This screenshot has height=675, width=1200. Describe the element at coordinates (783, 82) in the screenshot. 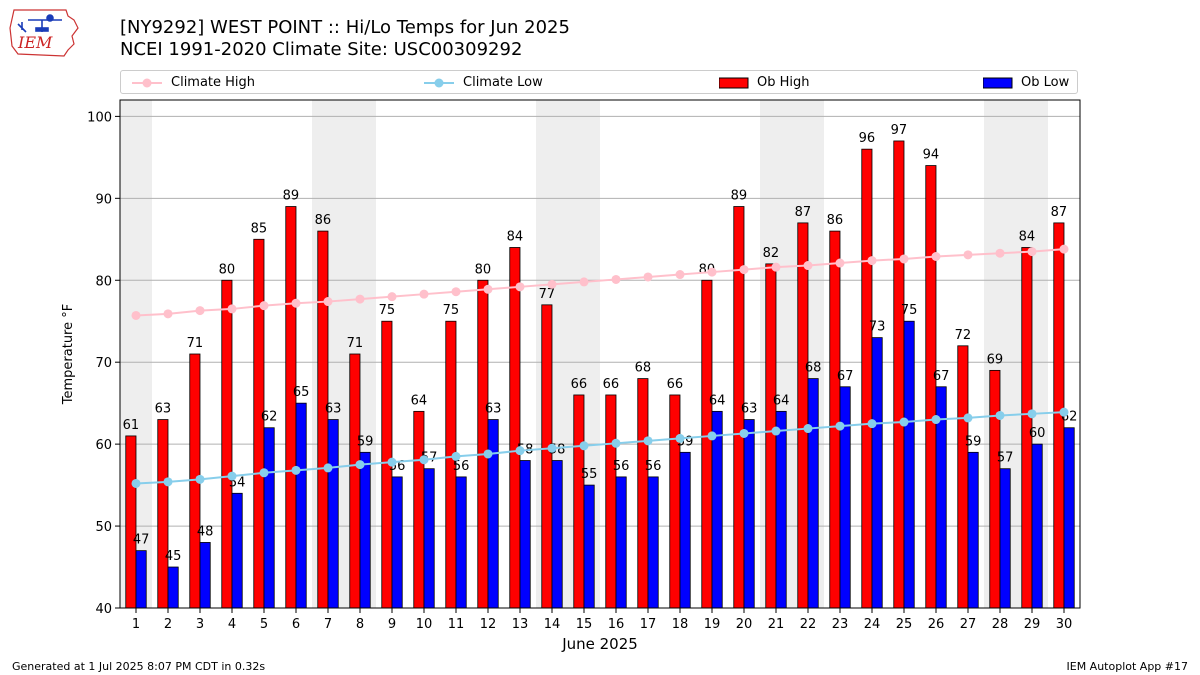

I see `legend-label-ob-high: Ob High` at that location.